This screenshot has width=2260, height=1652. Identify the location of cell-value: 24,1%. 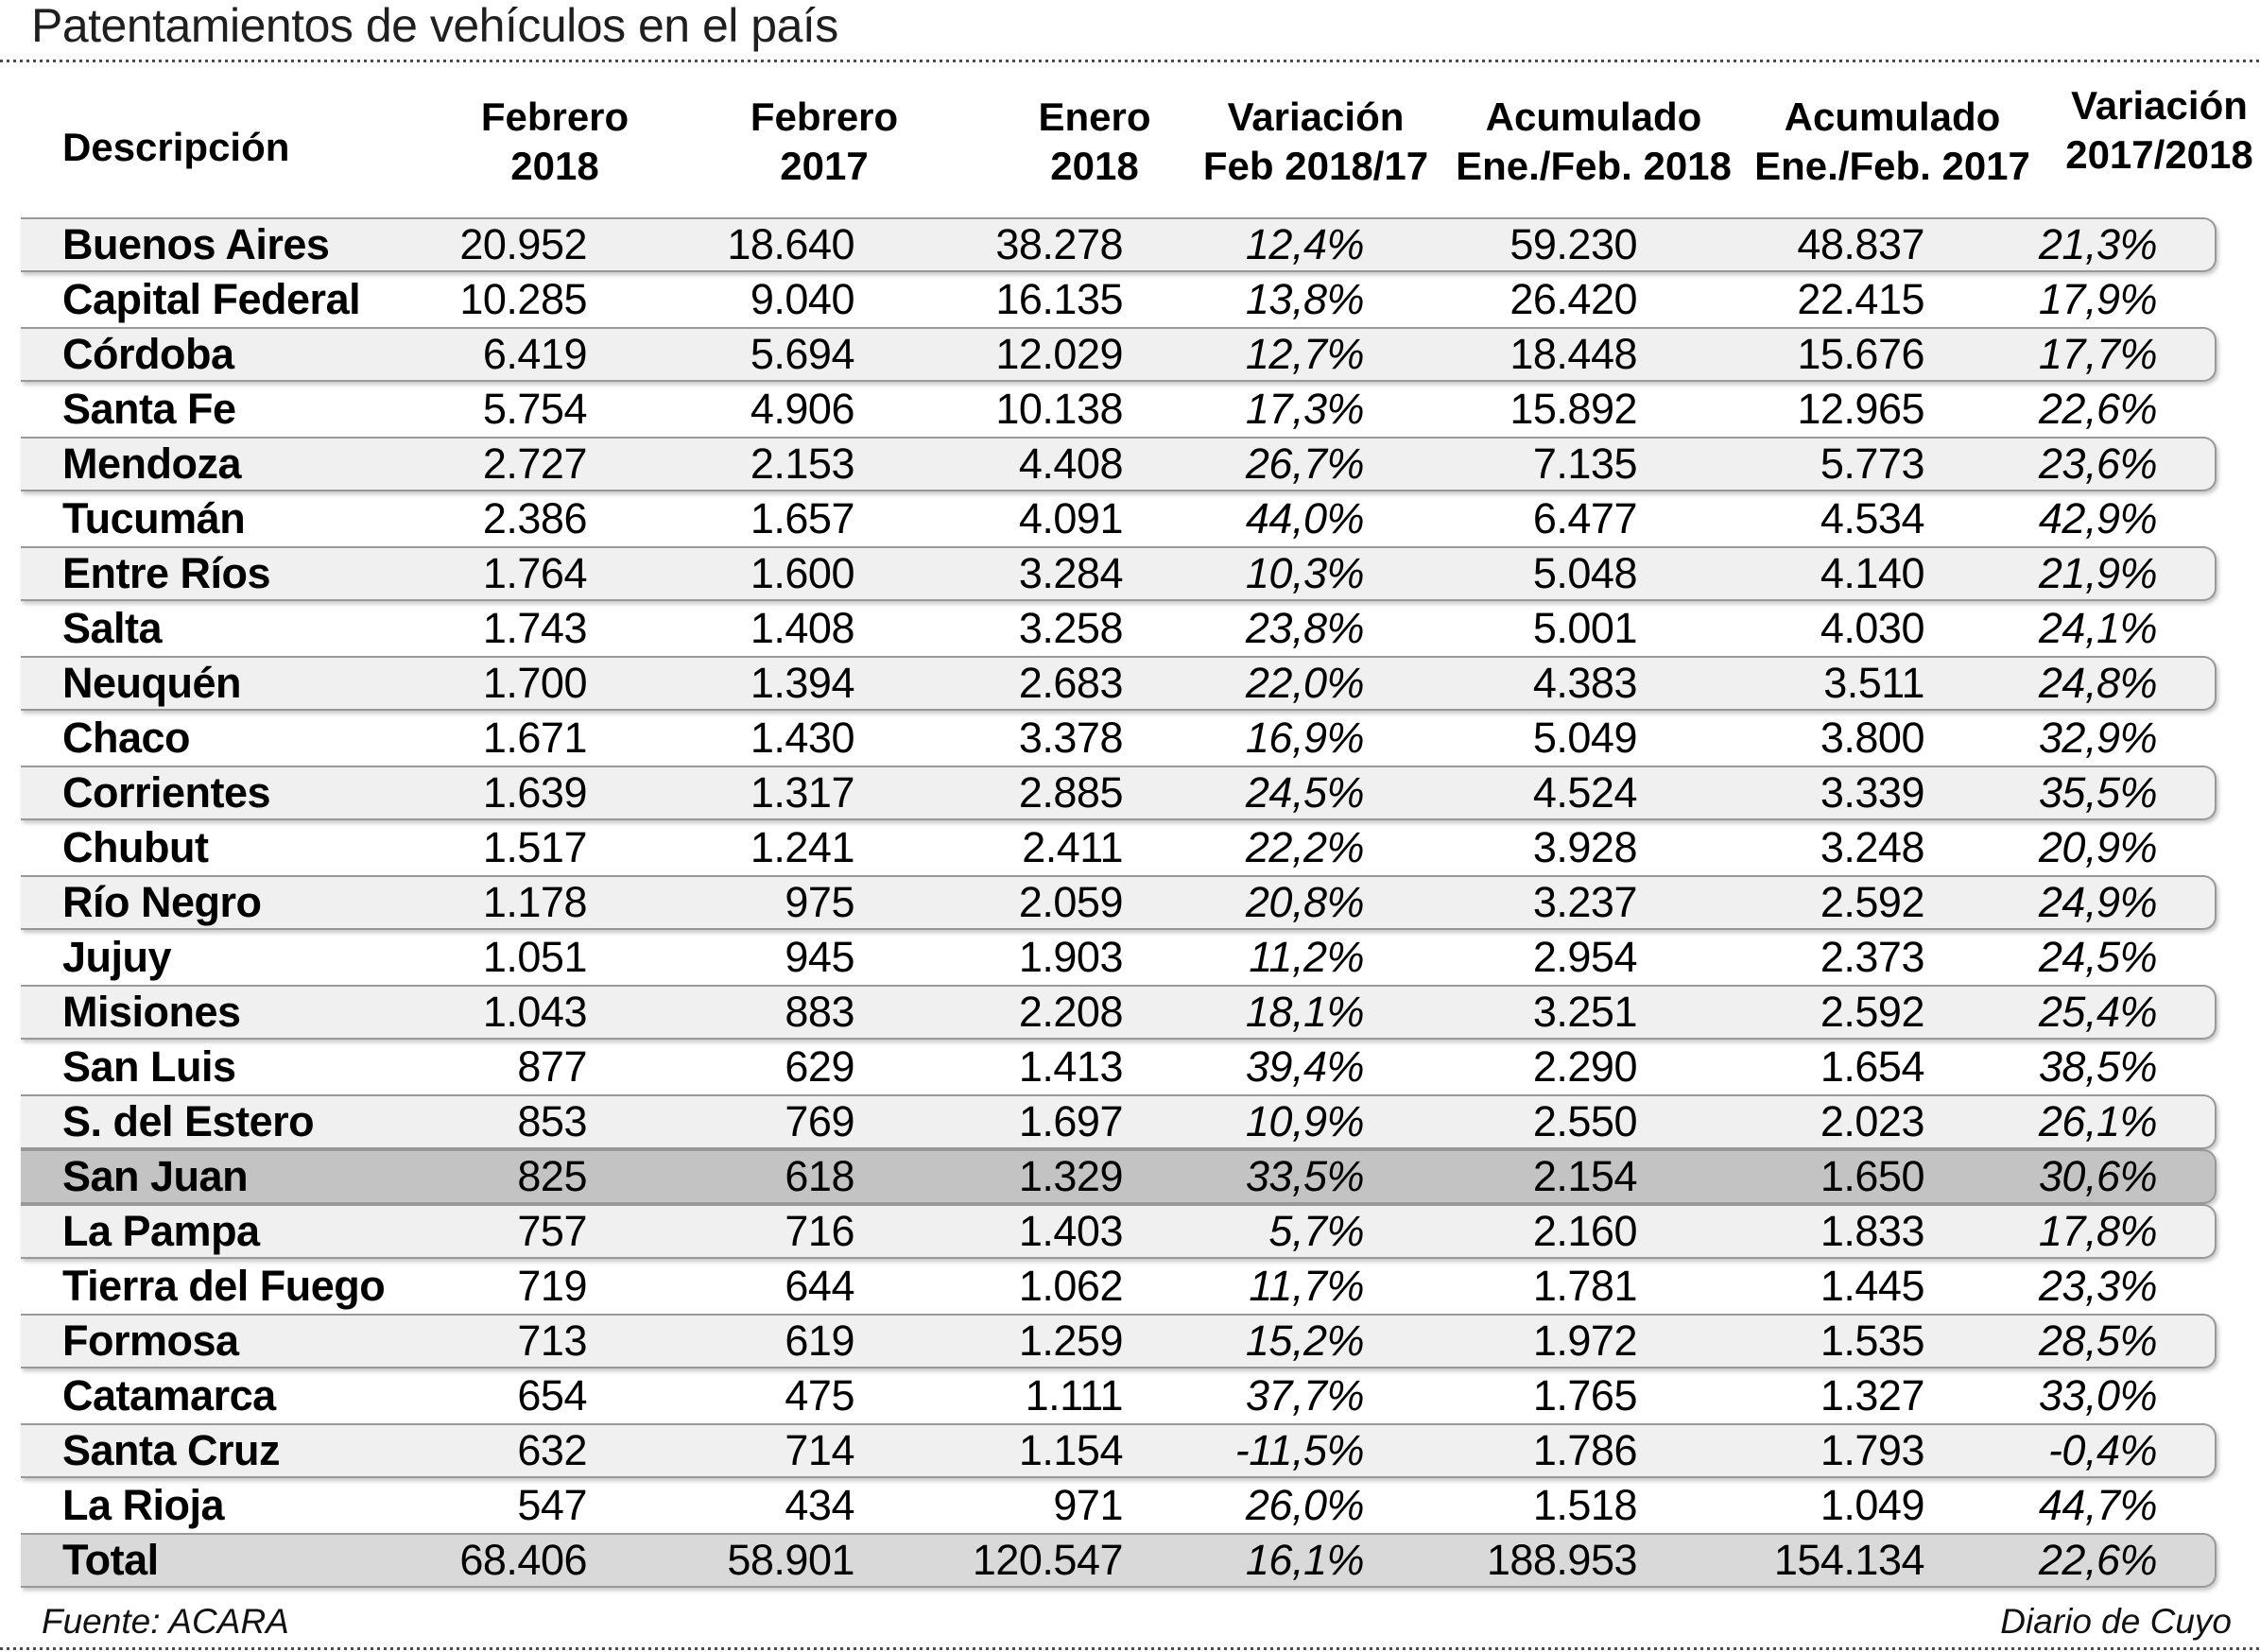
(2098, 628).